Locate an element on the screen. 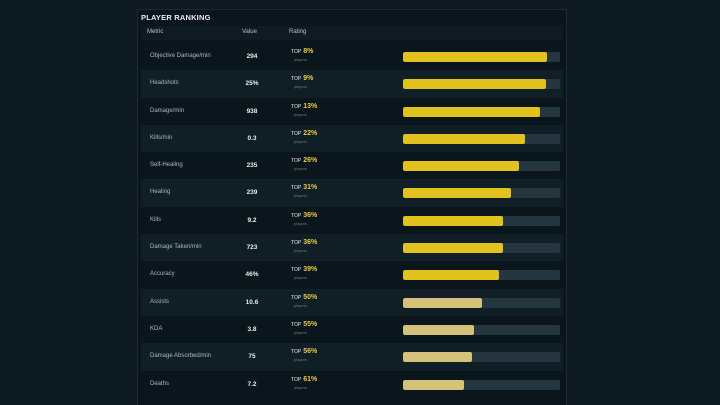  table-row: Self-Healing 235 TOP 26% players is located at coordinates (352, 165).